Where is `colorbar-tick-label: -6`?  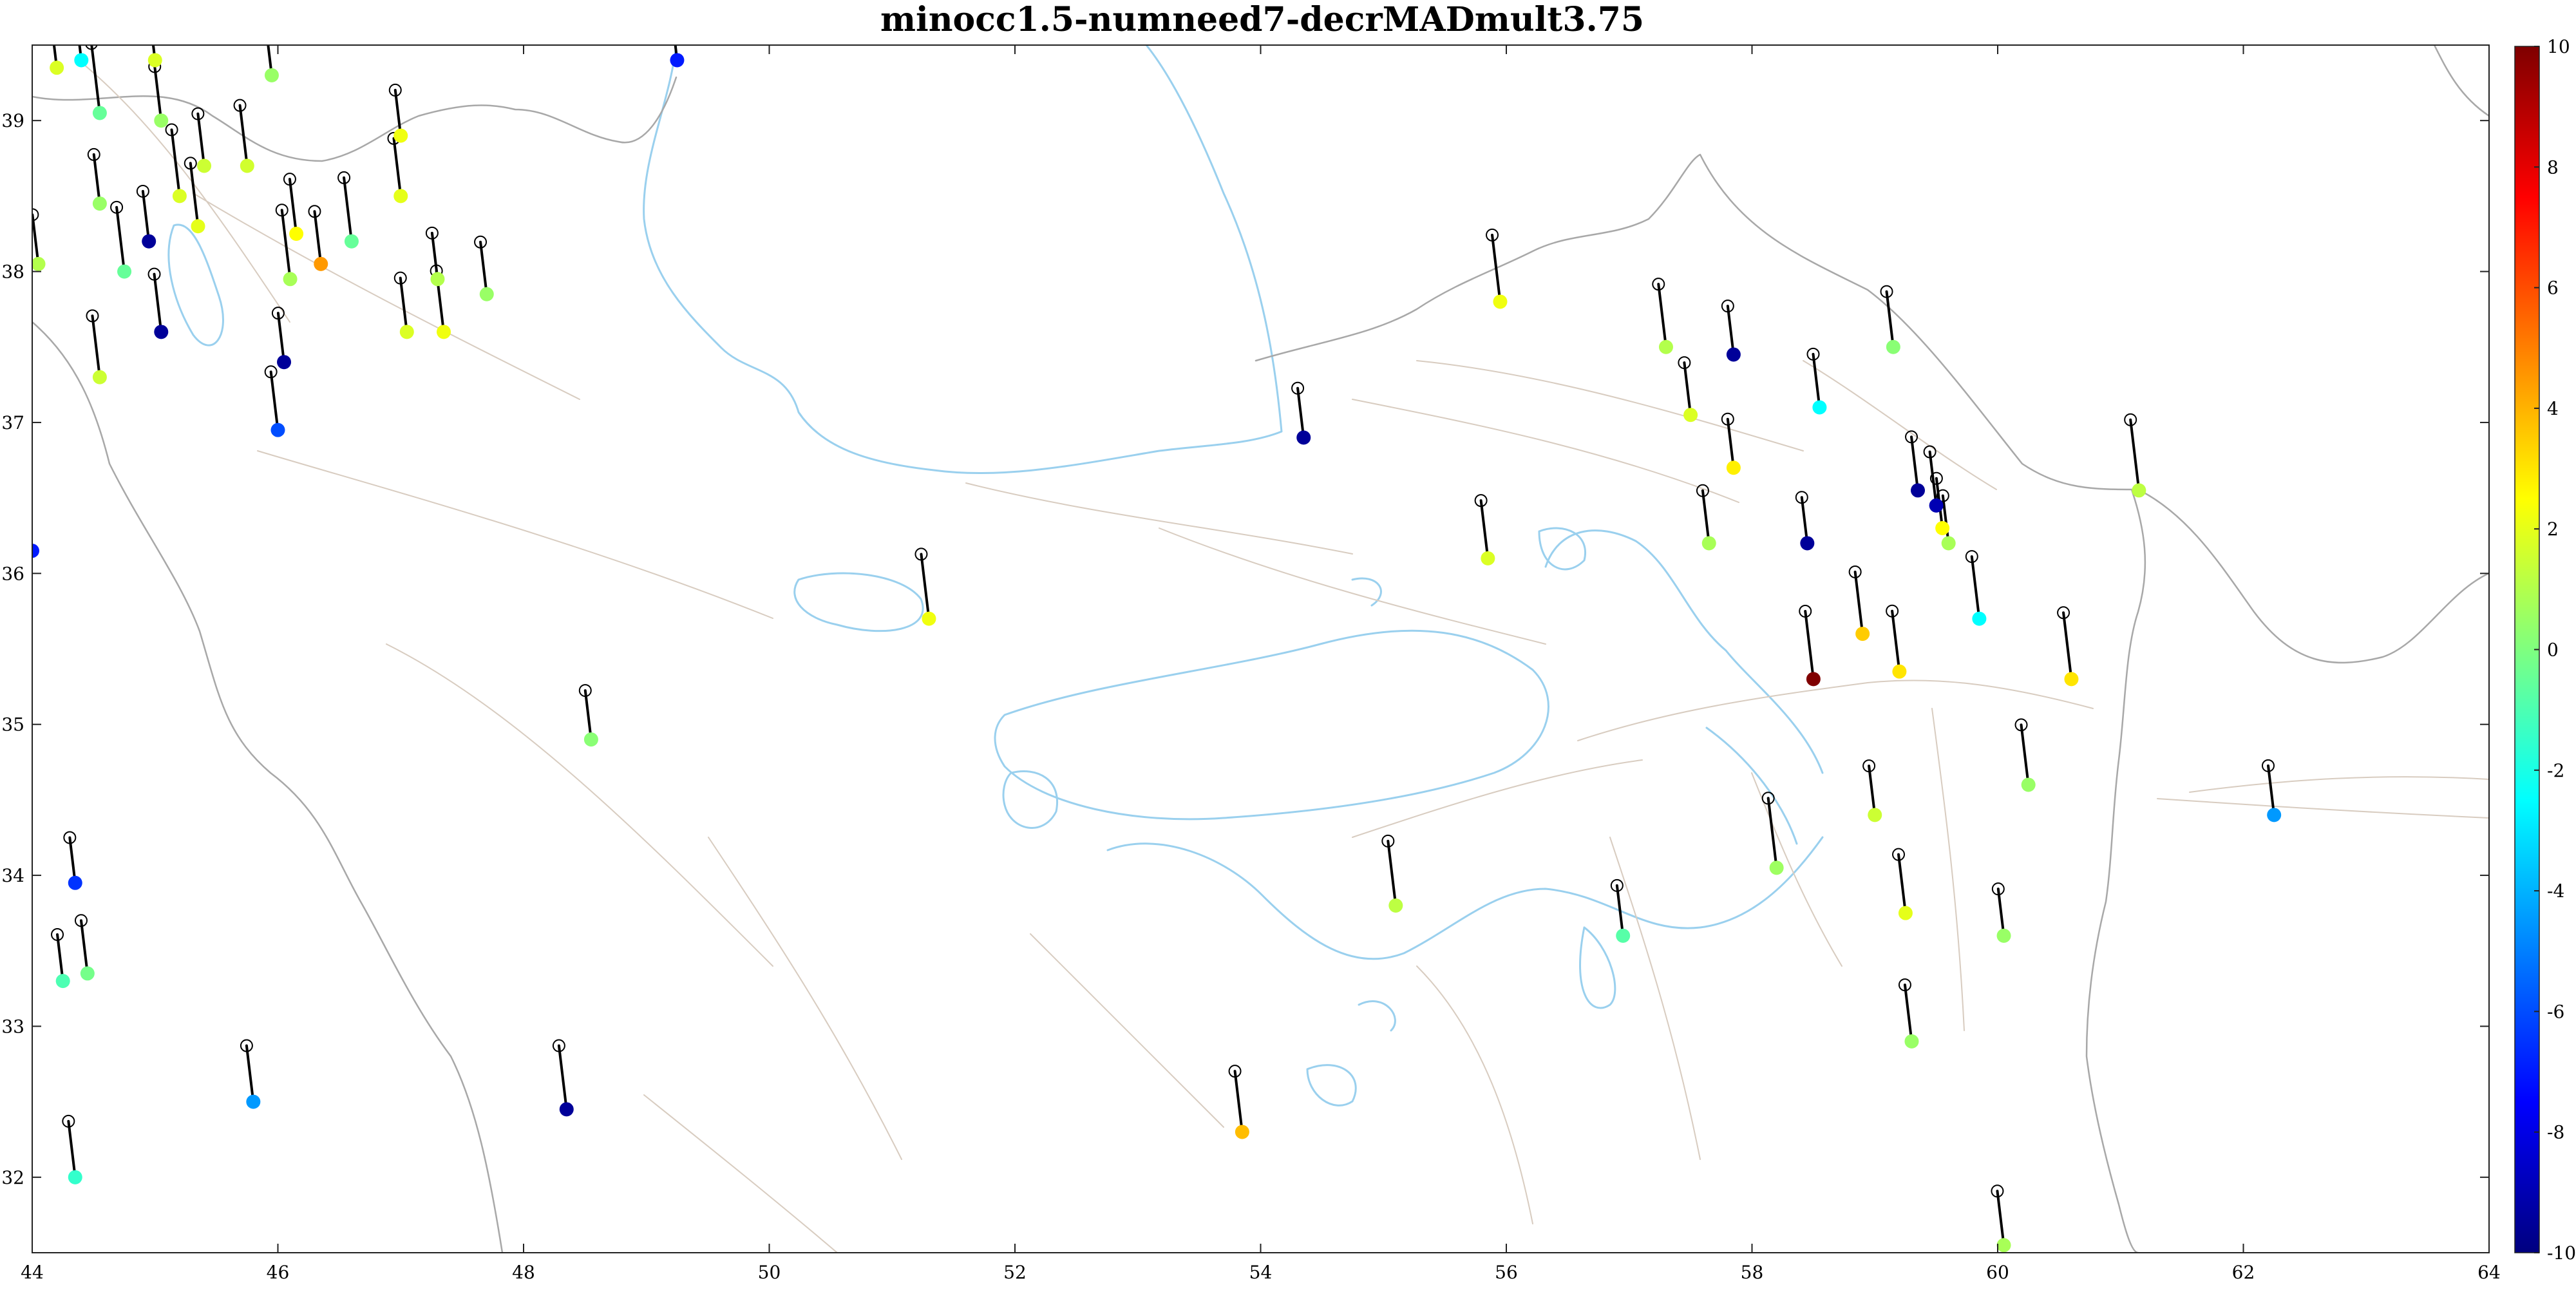
colorbar-tick-label: -6 is located at coordinates (2555, 1011).